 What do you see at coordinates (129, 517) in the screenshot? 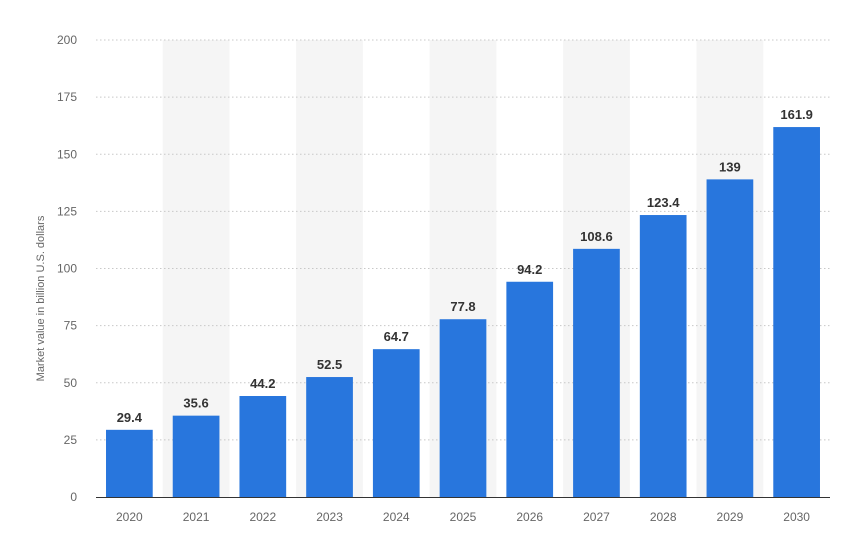
I see `x-tick-label: 2020` at bounding box center [129, 517].